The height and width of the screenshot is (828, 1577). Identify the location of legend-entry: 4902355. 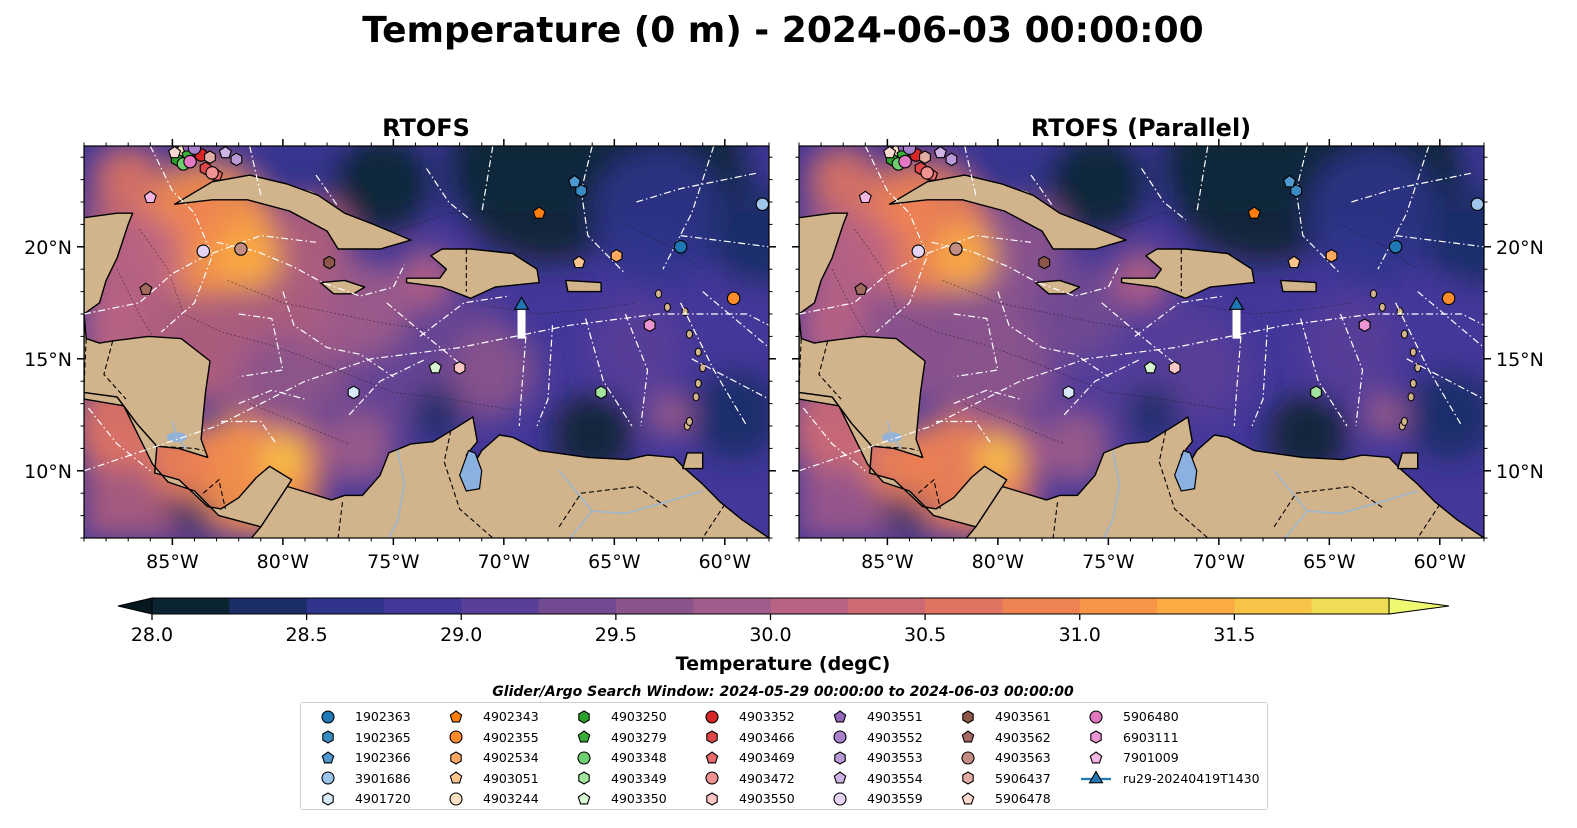
(489, 737).